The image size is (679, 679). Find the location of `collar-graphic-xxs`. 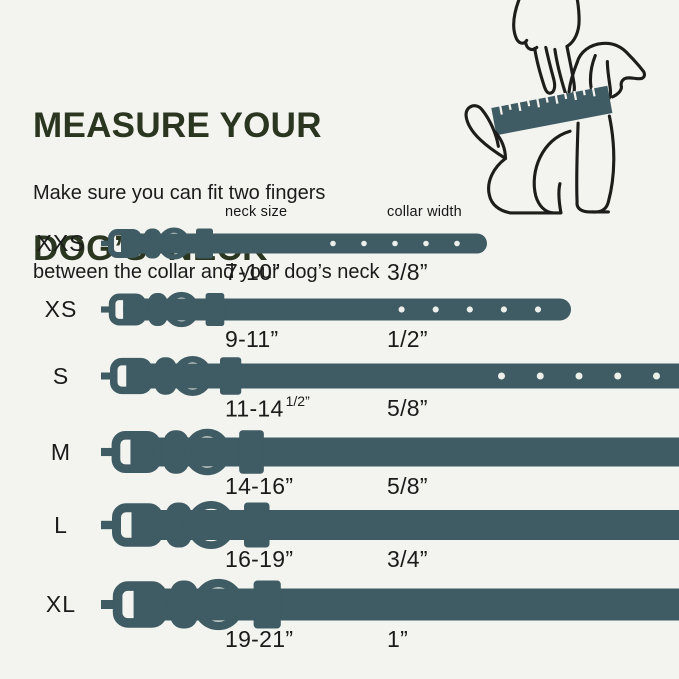

collar-graphic-xxs is located at coordinates (295, 243).